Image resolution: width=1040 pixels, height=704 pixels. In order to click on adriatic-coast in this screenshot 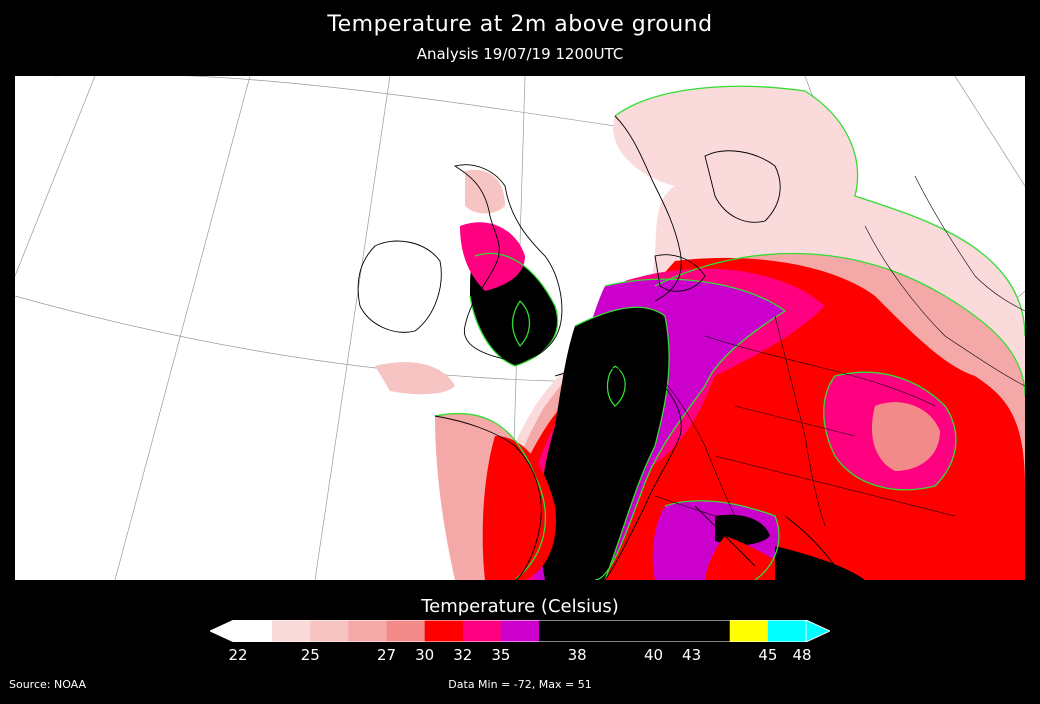, I will do `click(810, 541)`.